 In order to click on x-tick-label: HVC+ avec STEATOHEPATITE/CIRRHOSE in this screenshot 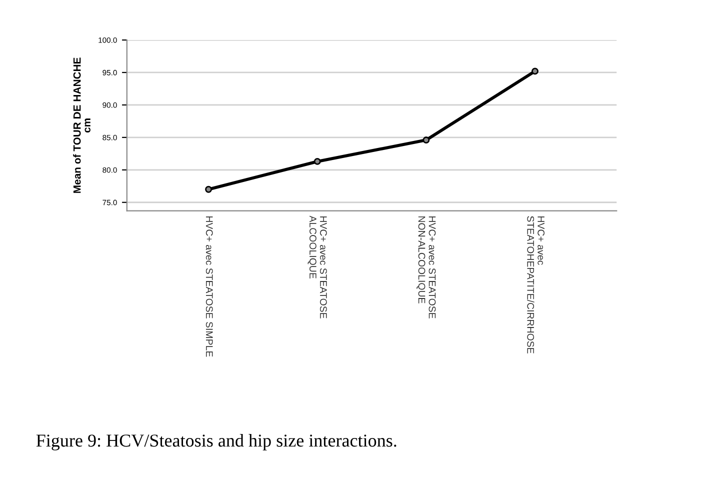, I will do `click(536, 285)`.